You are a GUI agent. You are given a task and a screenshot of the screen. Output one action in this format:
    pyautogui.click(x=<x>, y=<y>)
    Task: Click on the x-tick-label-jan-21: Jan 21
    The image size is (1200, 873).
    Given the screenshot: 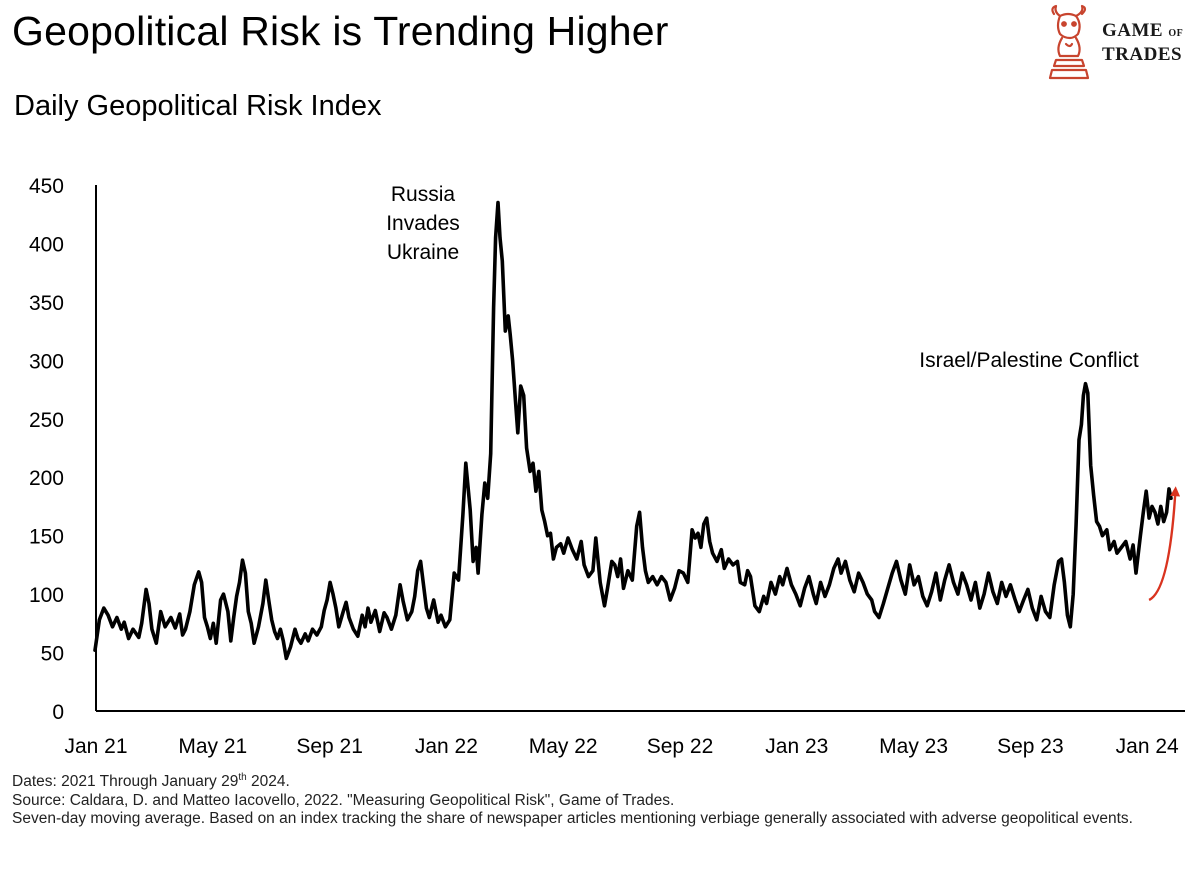 What is the action you would take?
    pyautogui.click(x=95, y=746)
    